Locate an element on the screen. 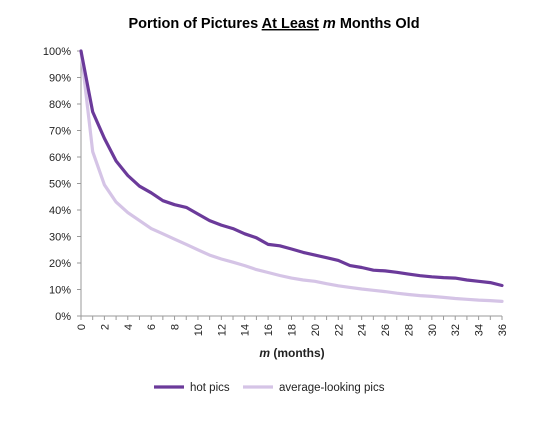  legend-item-average-looking-pics: average-looking pics is located at coordinates (314, 388).